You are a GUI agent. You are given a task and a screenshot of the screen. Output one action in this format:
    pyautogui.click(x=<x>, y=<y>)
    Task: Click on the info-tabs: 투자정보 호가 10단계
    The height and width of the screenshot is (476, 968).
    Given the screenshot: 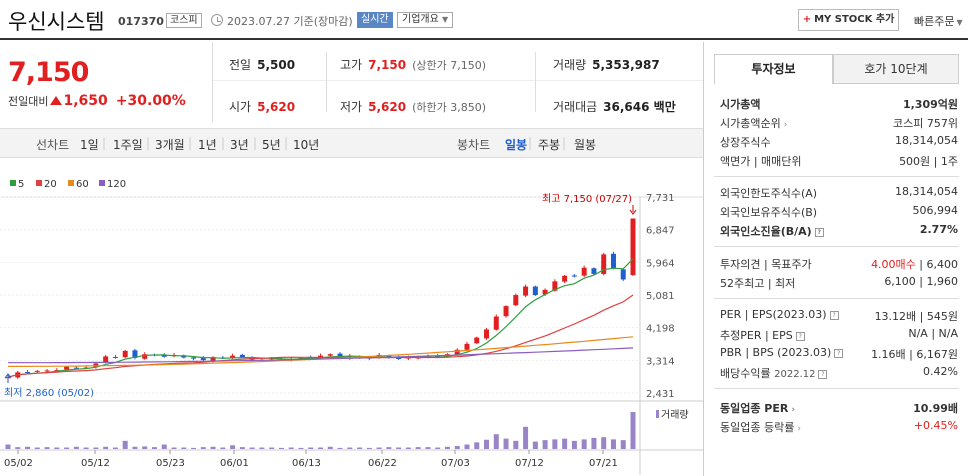 What is the action you would take?
    pyautogui.click(x=836, y=69)
    